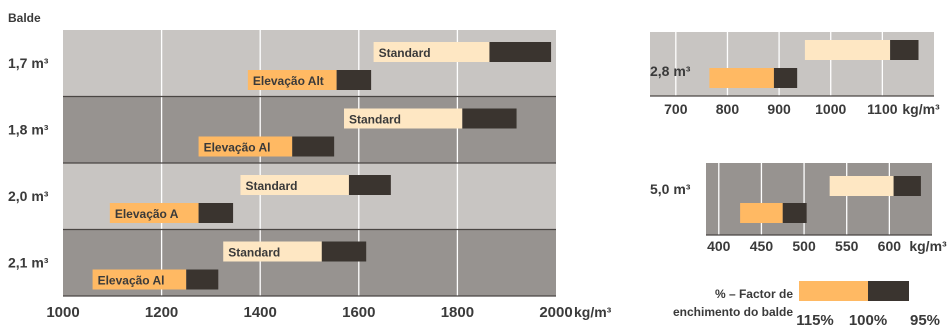  Describe the element at coordinates (28, 263) in the screenshot. I see `bucket-label: 2,1 m³` at that location.